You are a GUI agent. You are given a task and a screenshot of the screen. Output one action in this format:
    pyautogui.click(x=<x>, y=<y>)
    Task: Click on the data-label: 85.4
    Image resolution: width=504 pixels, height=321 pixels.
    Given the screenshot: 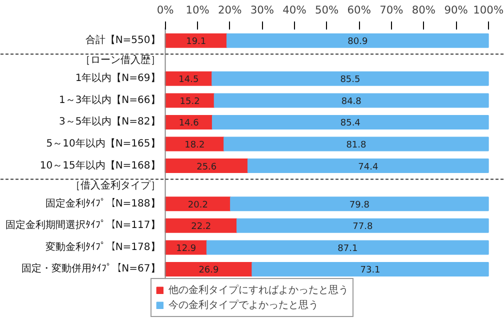 What is the action you would take?
    pyautogui.click(x=350, y=123)
    